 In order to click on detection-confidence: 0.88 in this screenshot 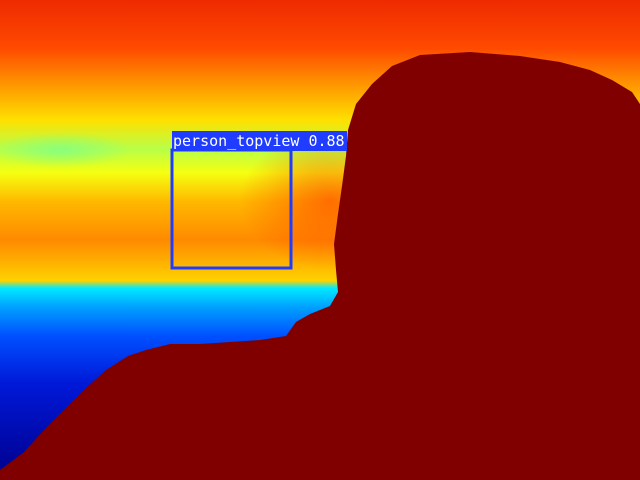, I will do `click(326, 141)`.